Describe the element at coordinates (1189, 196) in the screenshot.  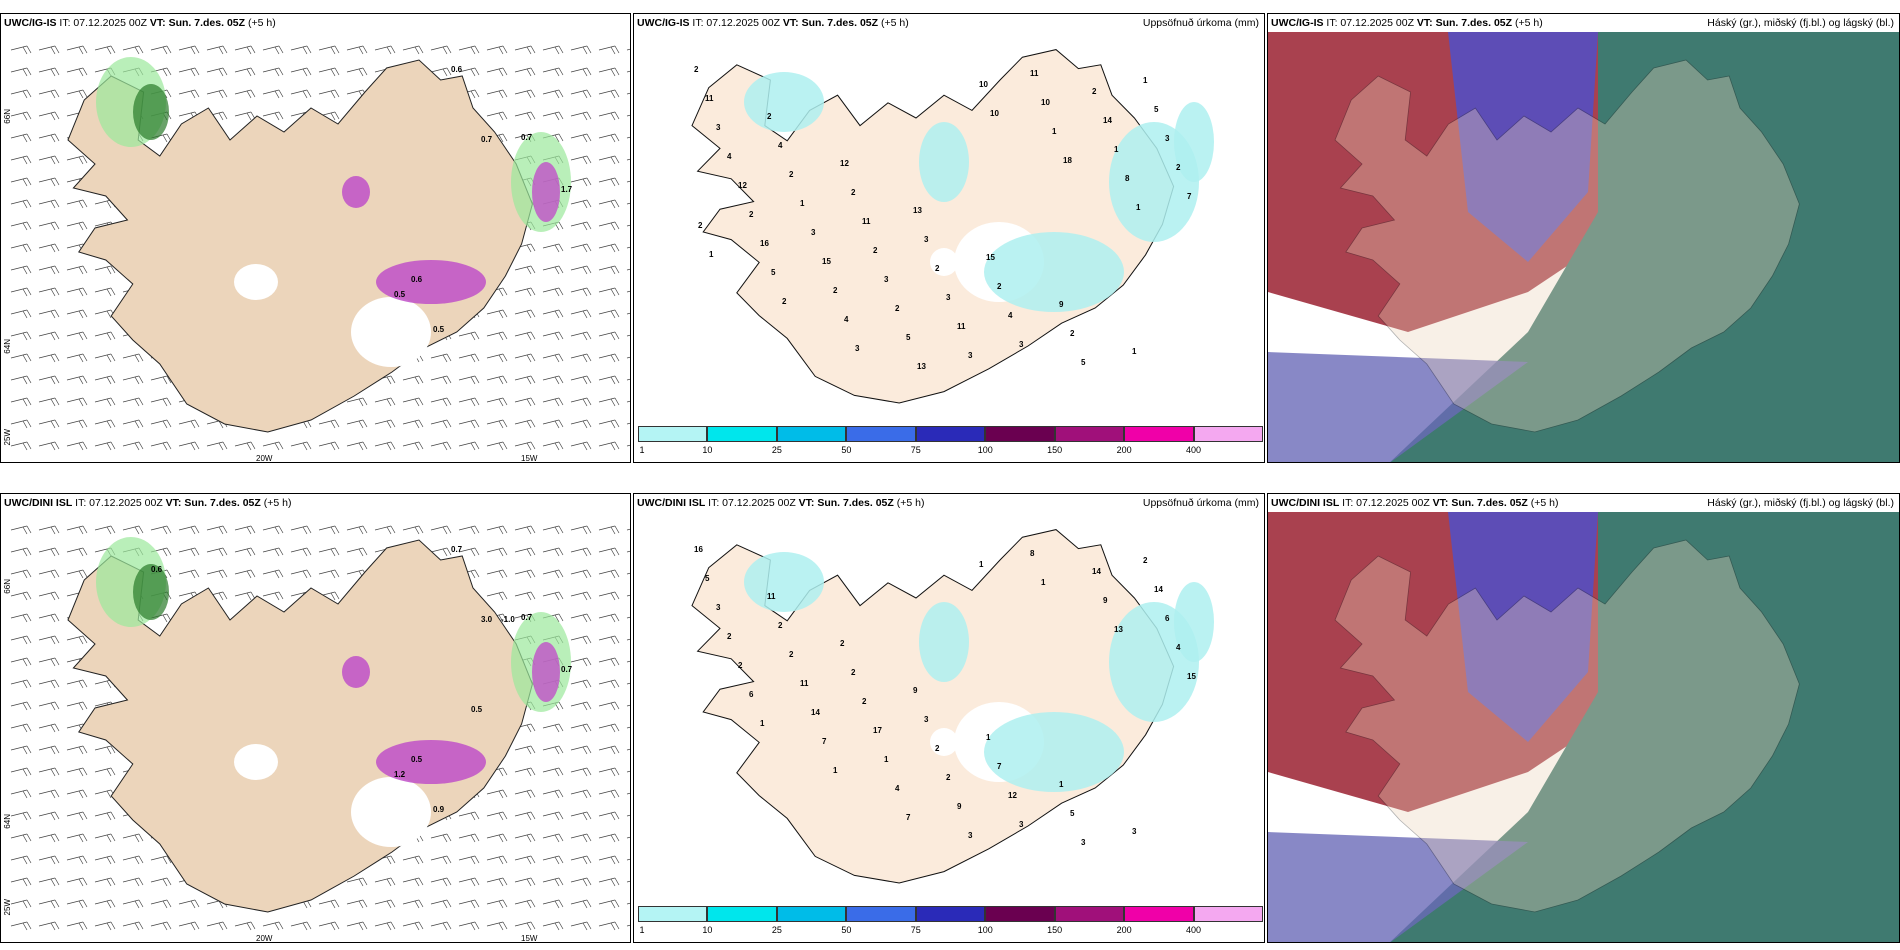
I see `precip-label: 7` at that location.